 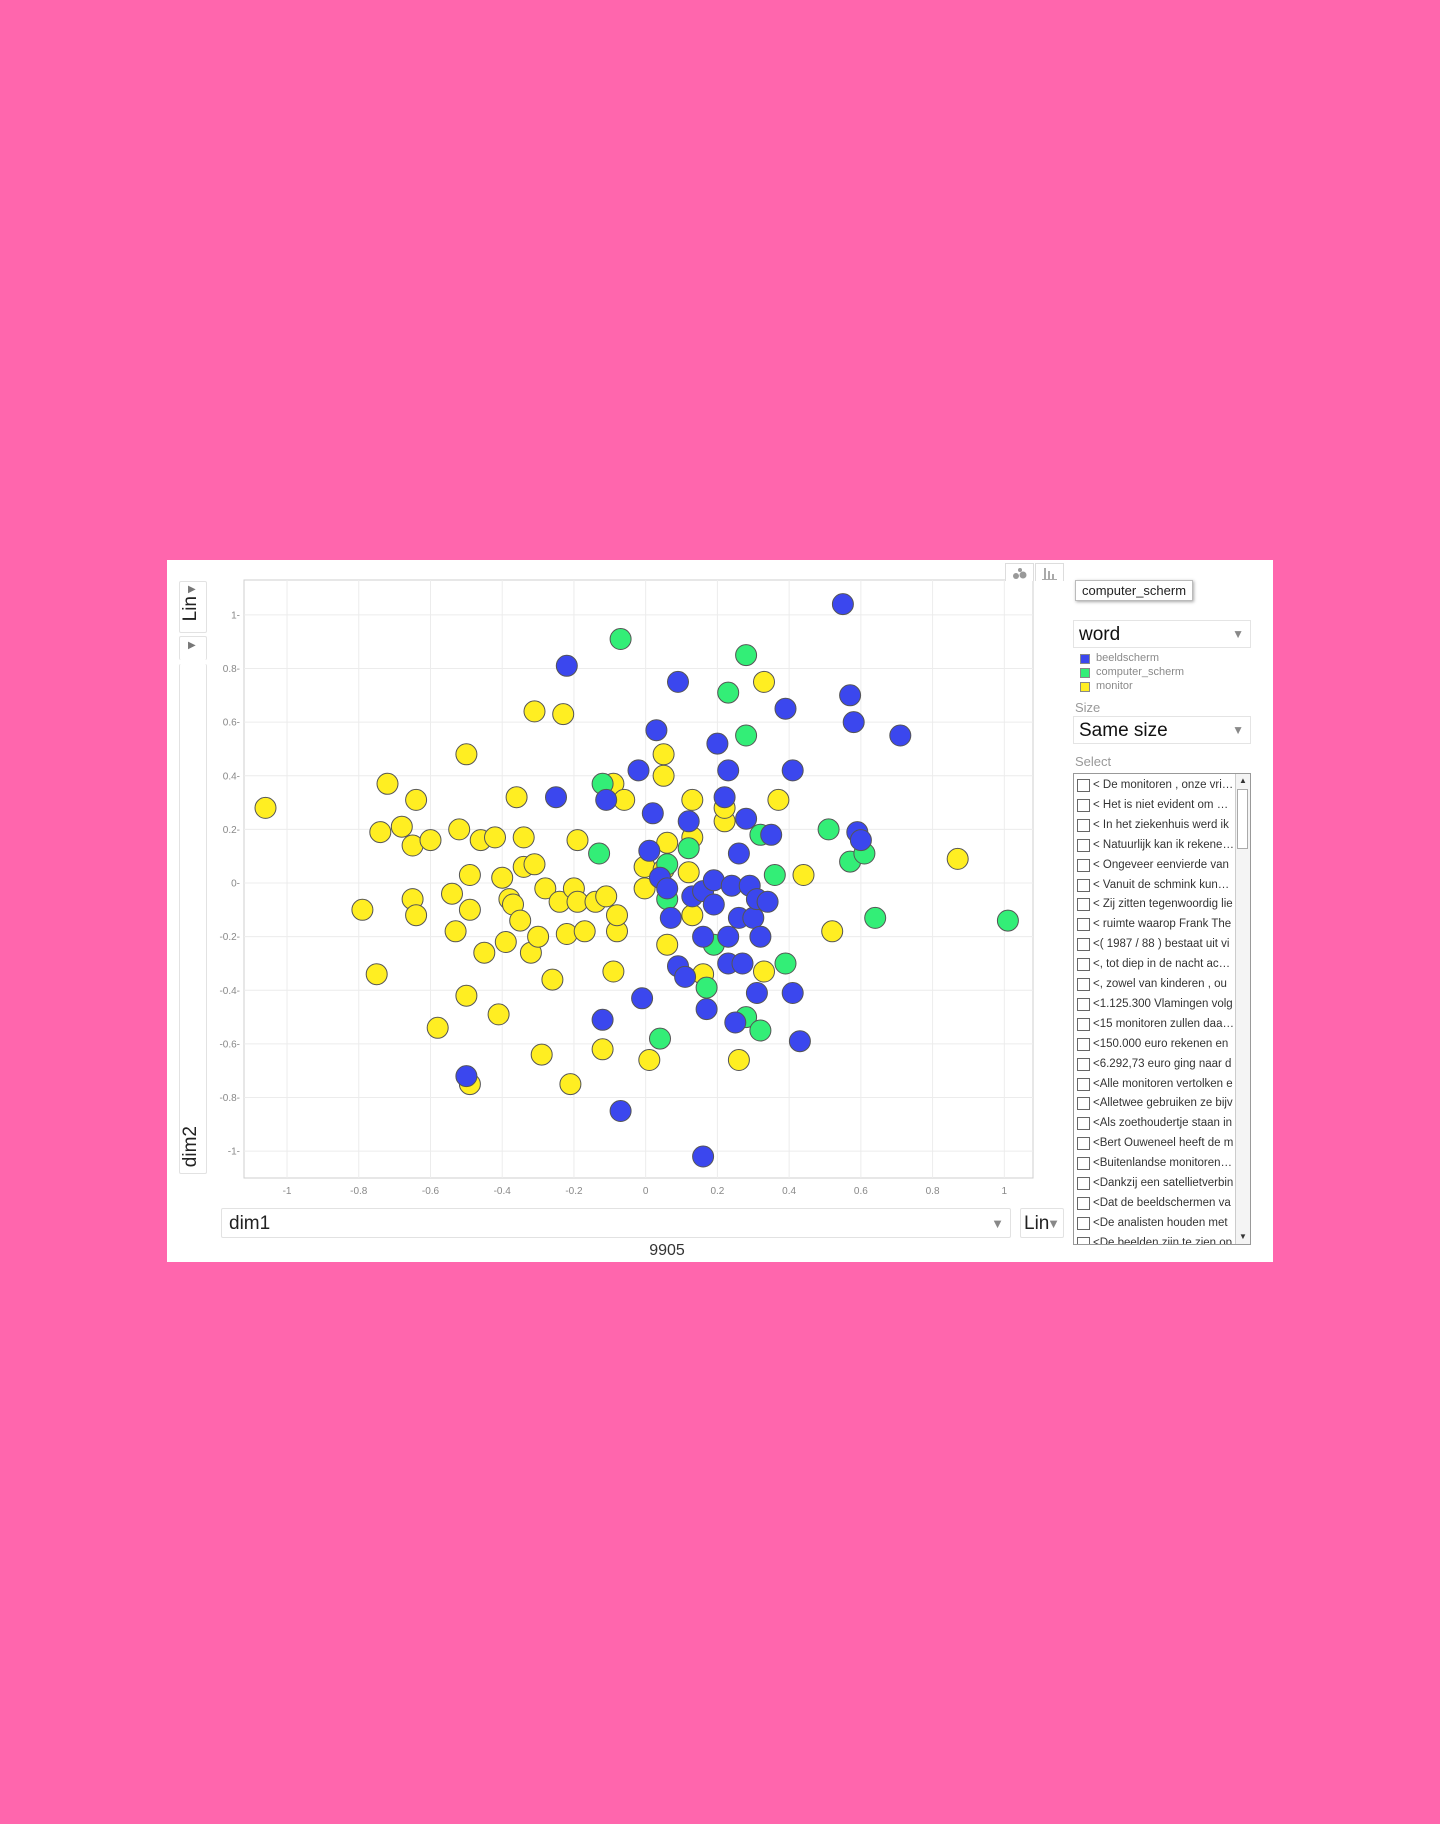 What do you see at coordinates (1154, 806) in the screenshot?
I see `select-list-item: < Het is niet evident om met` at bounding box center [1154, 806].